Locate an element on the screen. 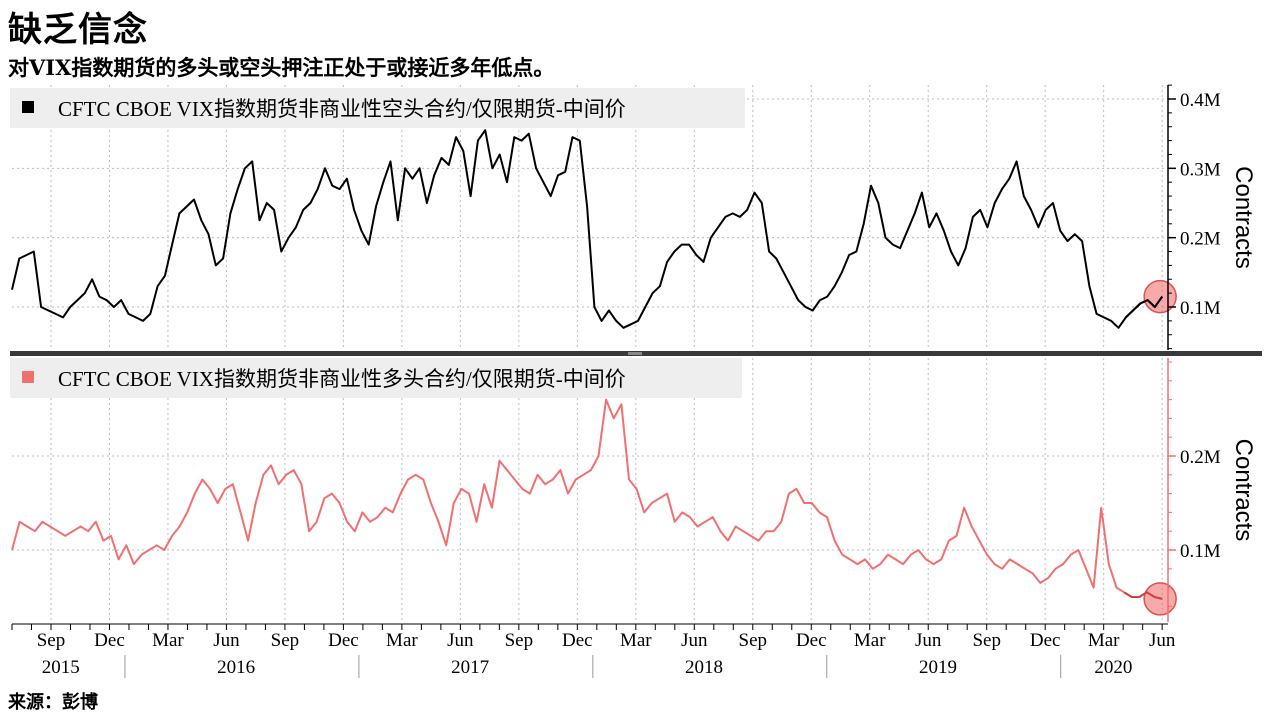 The width and height of the screenshot is (1264, 727). x-year-label: 2016 is located at coordinates (236, 667).